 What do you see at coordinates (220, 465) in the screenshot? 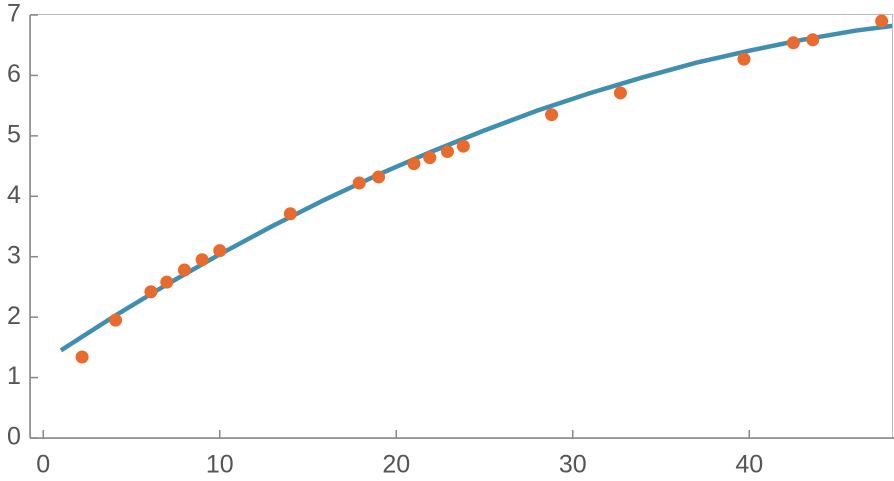
I see `x-tick-label: 10` at bounding box center [220, 465].